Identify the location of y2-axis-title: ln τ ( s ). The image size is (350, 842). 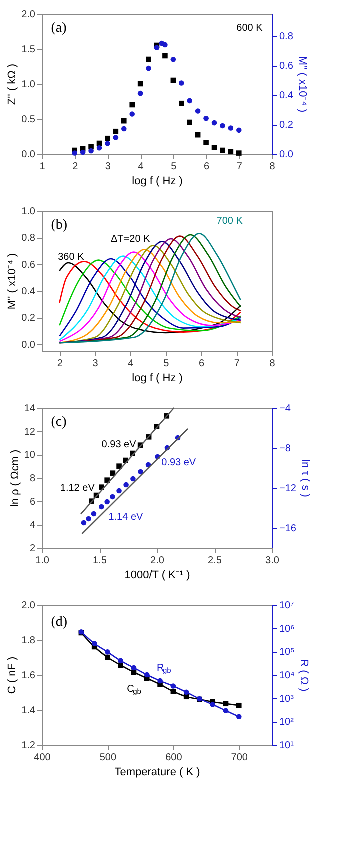
(305, 479).